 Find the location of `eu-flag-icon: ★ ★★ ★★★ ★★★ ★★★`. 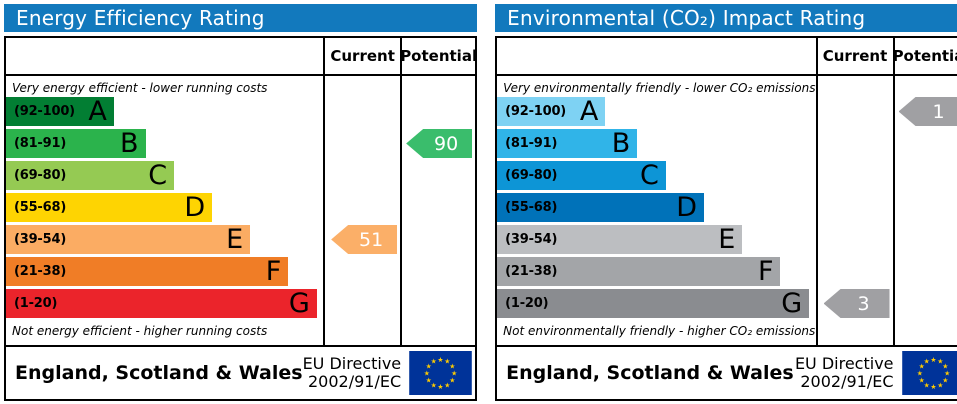

eu-flag-icon: ★ ★★ ★★★ ★★★ ★★★ is located at coordinates (440, 373).